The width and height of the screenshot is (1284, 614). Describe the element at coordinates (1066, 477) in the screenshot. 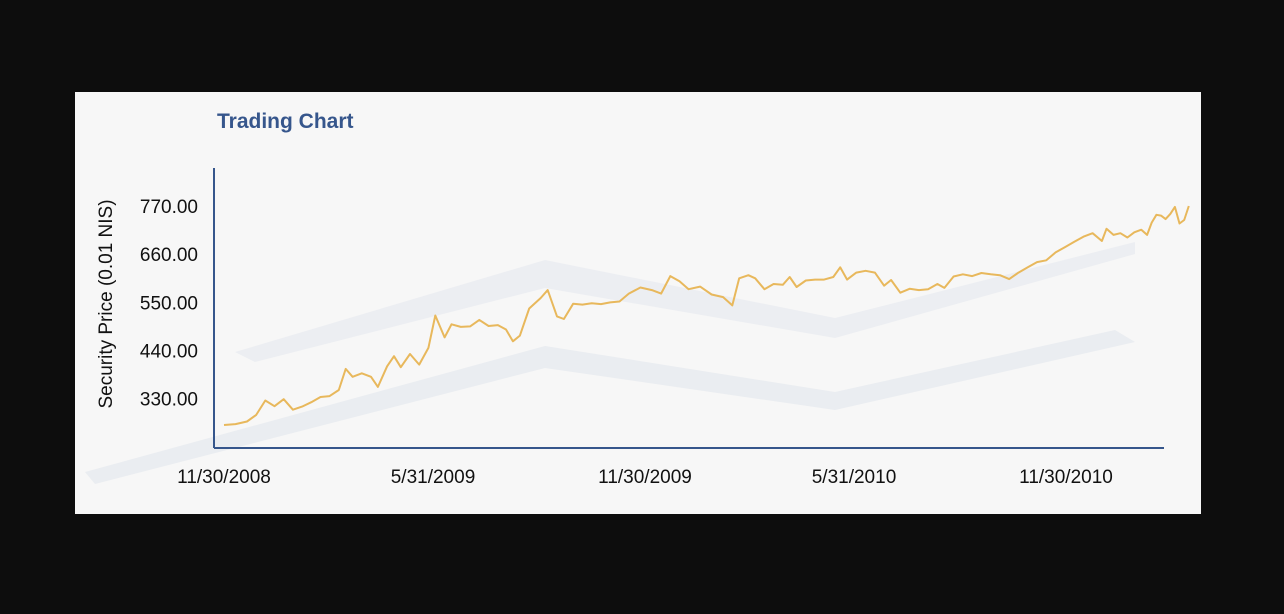

I see `x-tick-label: 11/30/2010` at that location.